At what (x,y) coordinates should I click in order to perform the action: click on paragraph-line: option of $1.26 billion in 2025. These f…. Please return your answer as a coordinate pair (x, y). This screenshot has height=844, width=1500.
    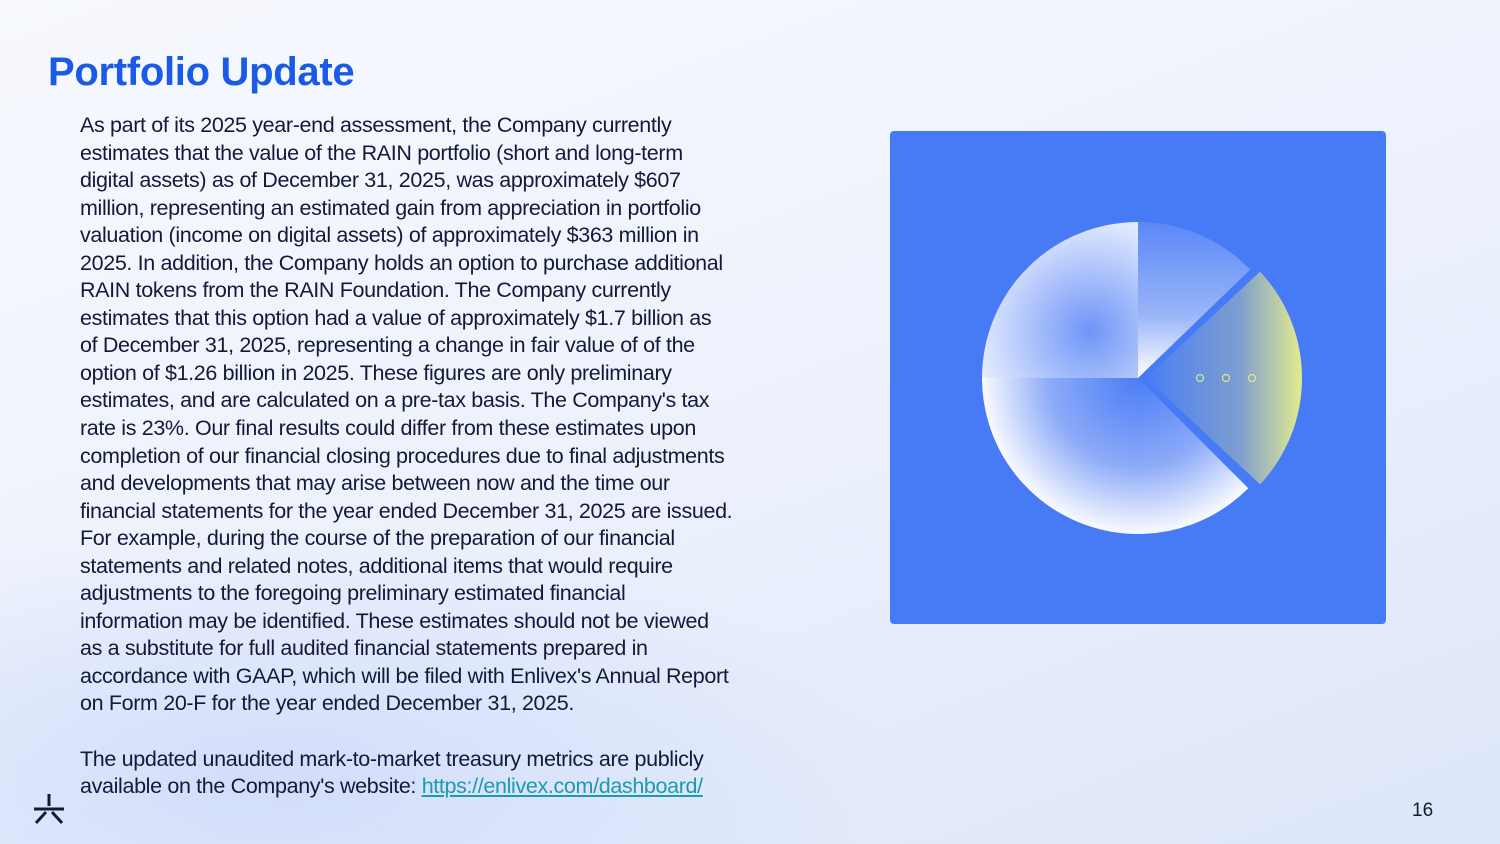
    Looking at the image, I should click on (376, 372).